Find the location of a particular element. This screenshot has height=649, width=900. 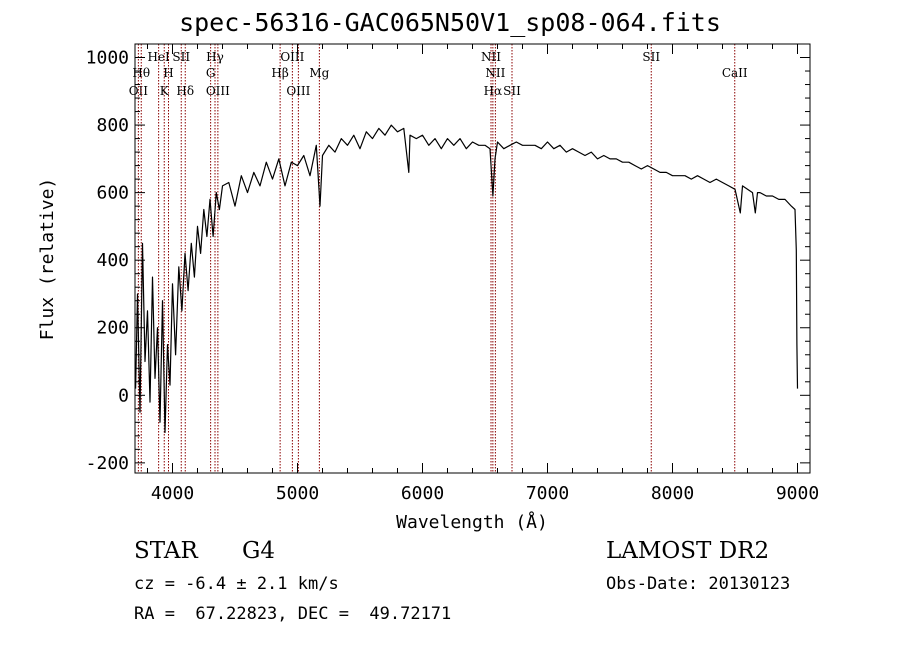

y-tick-label-0: -200 is located at coordinates (107, 463).